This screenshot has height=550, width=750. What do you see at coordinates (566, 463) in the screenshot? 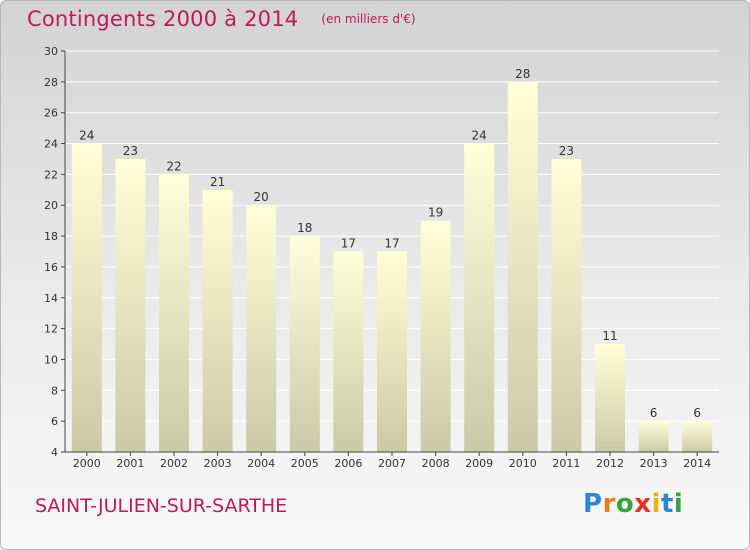
I see `x-tick-label: 2011` at bounding box center [566, 463].